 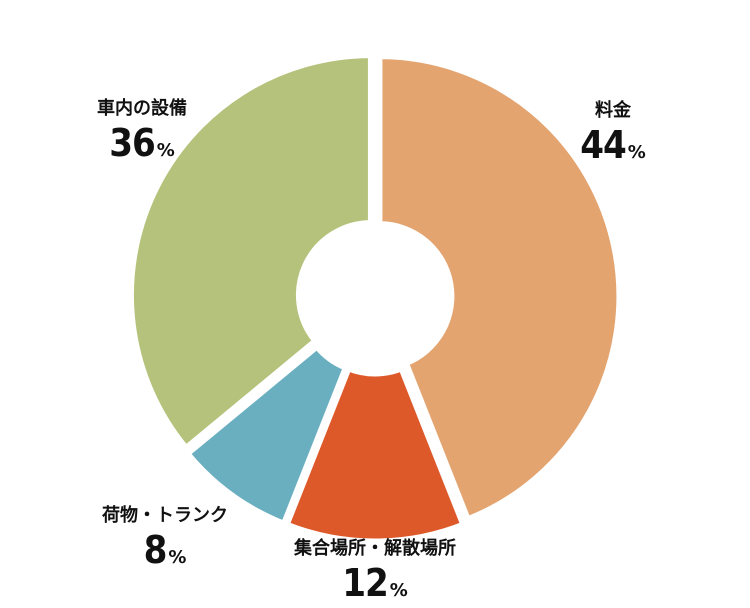 What do you see at coordinates (142, 108) in the screenshot?
I see `slice-label-name: 車内の設備` at bounding box center [142, 108].